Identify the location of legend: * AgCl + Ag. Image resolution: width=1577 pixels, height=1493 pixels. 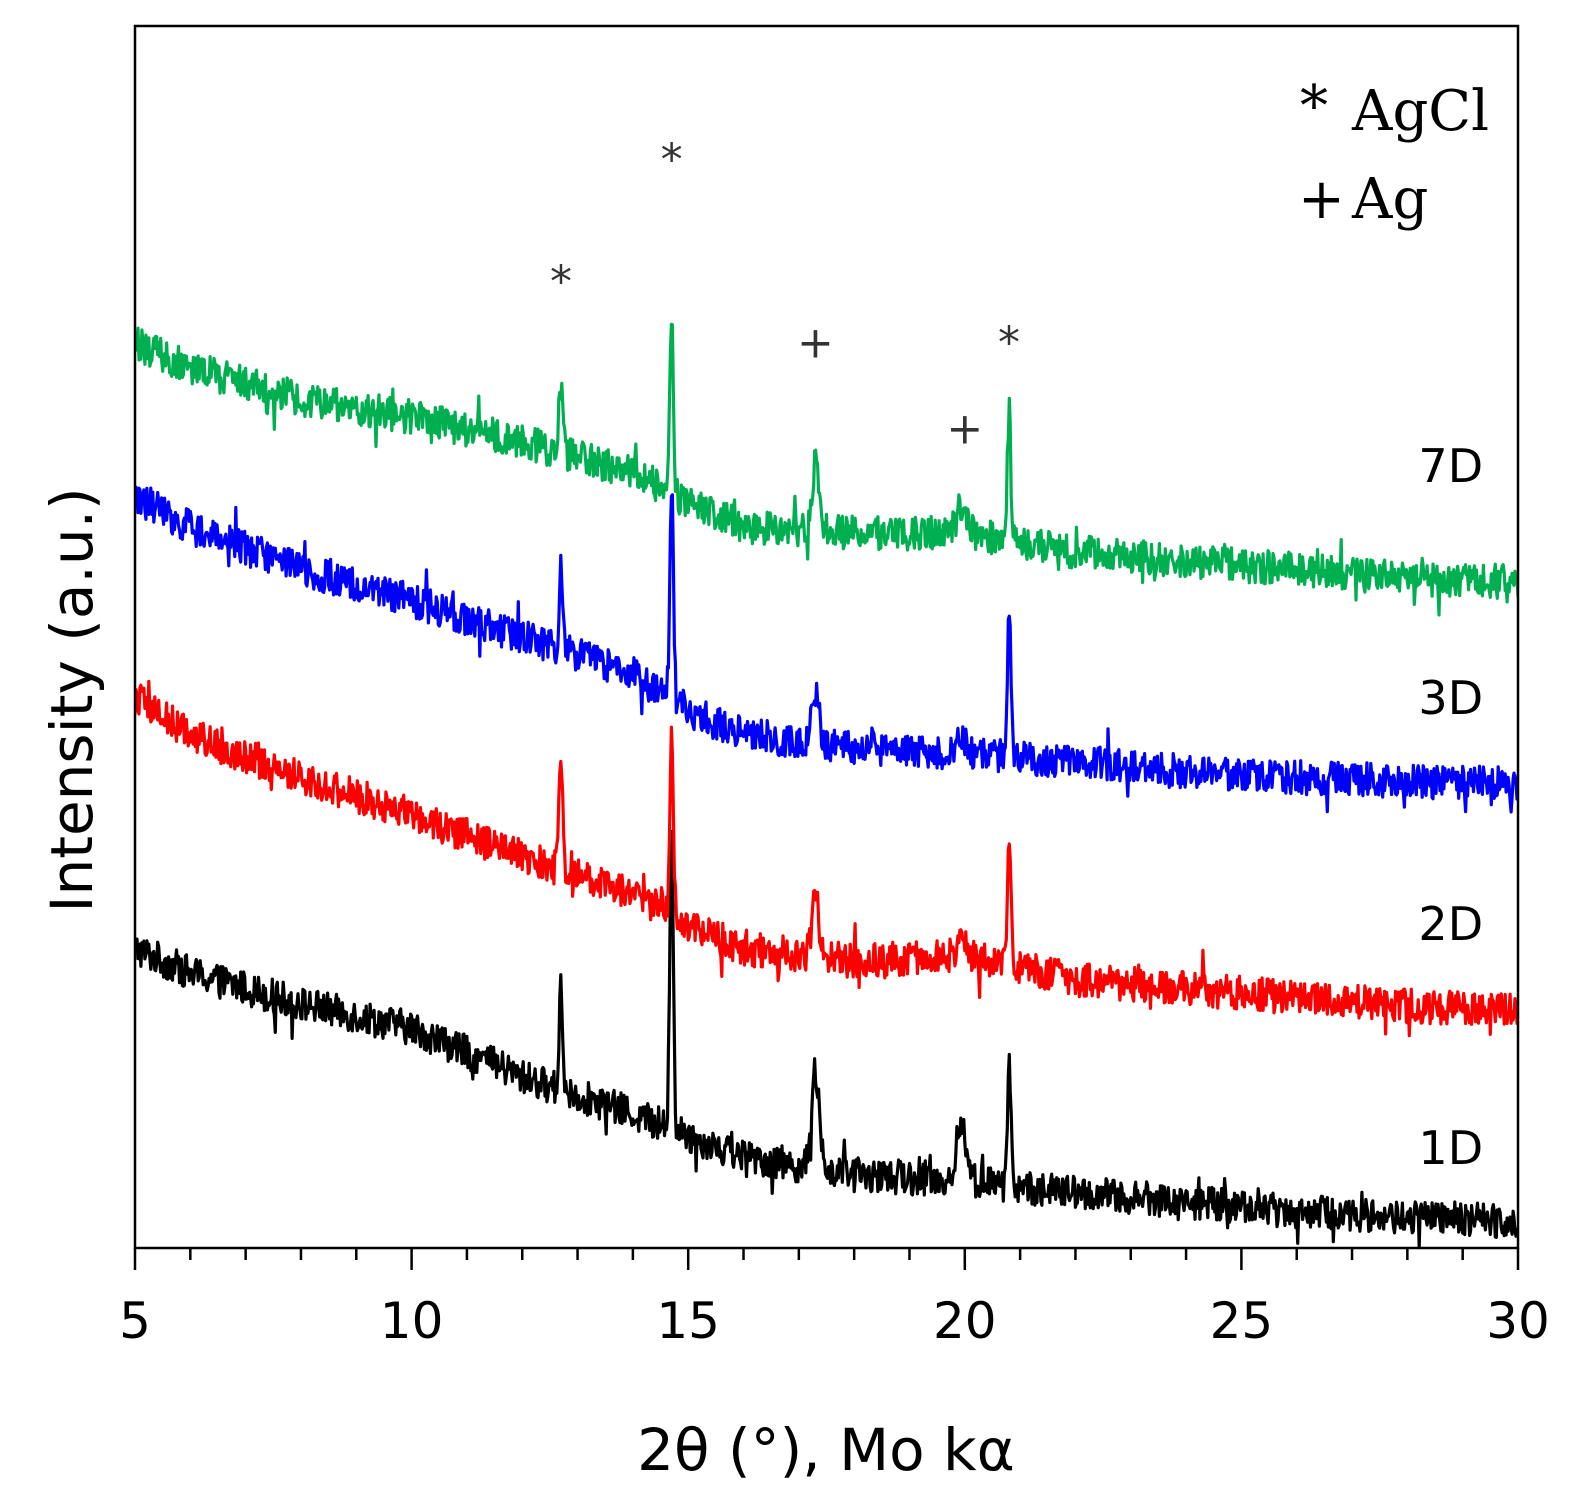
(1393, 153).